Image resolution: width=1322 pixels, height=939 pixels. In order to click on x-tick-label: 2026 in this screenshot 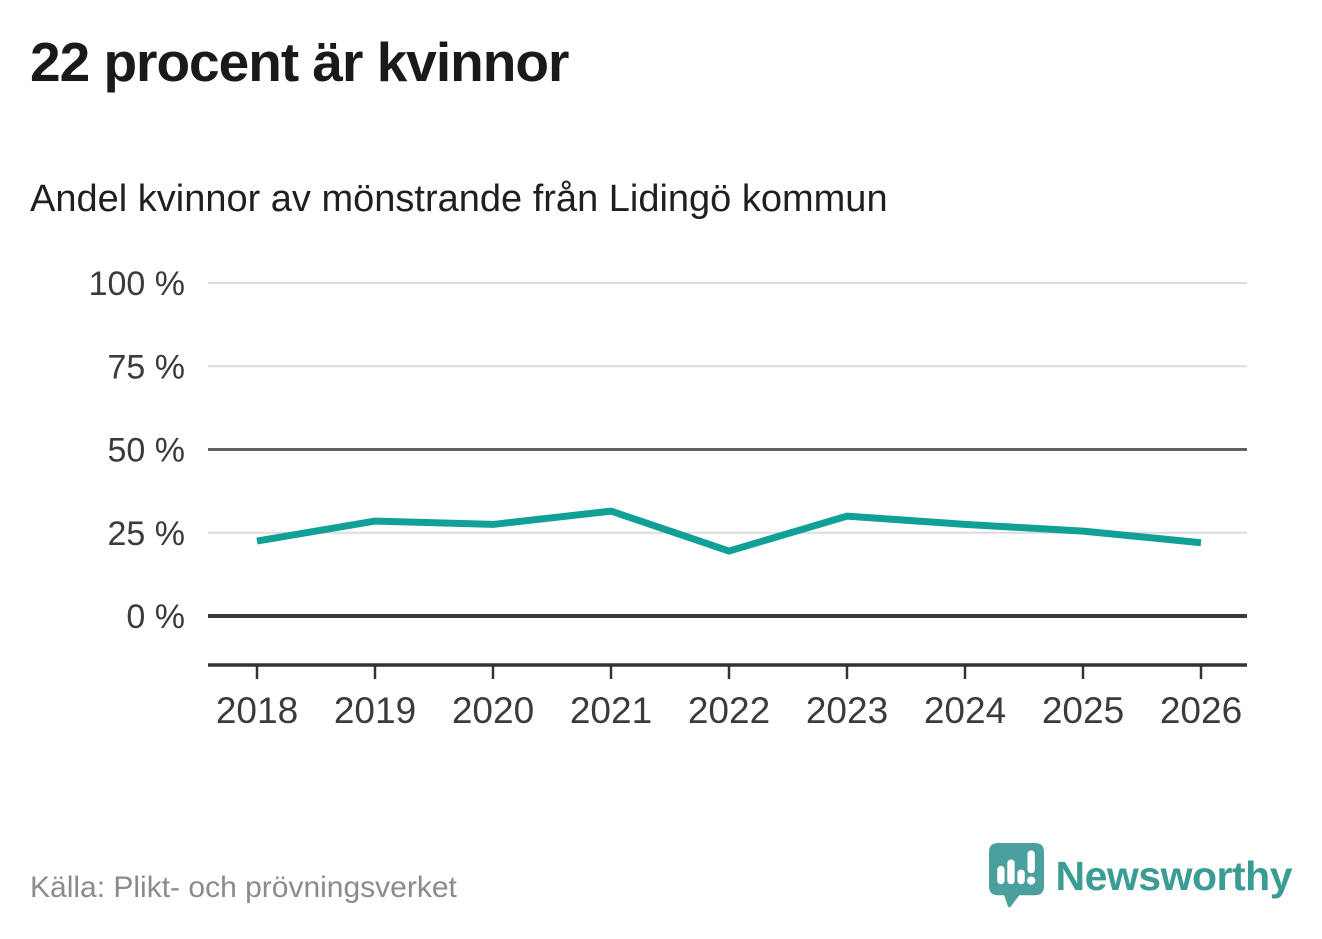, I will do `click(1201, 710)`.